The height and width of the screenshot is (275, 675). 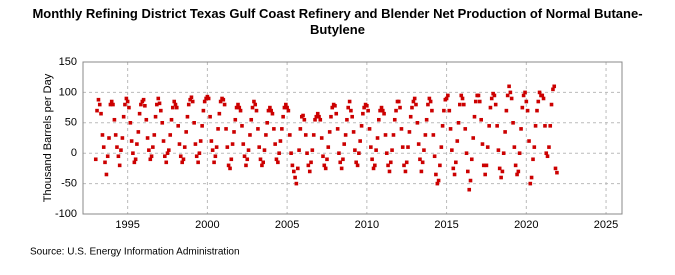 I want to click on y-tick-label: 50, so click(x=71, y=123).